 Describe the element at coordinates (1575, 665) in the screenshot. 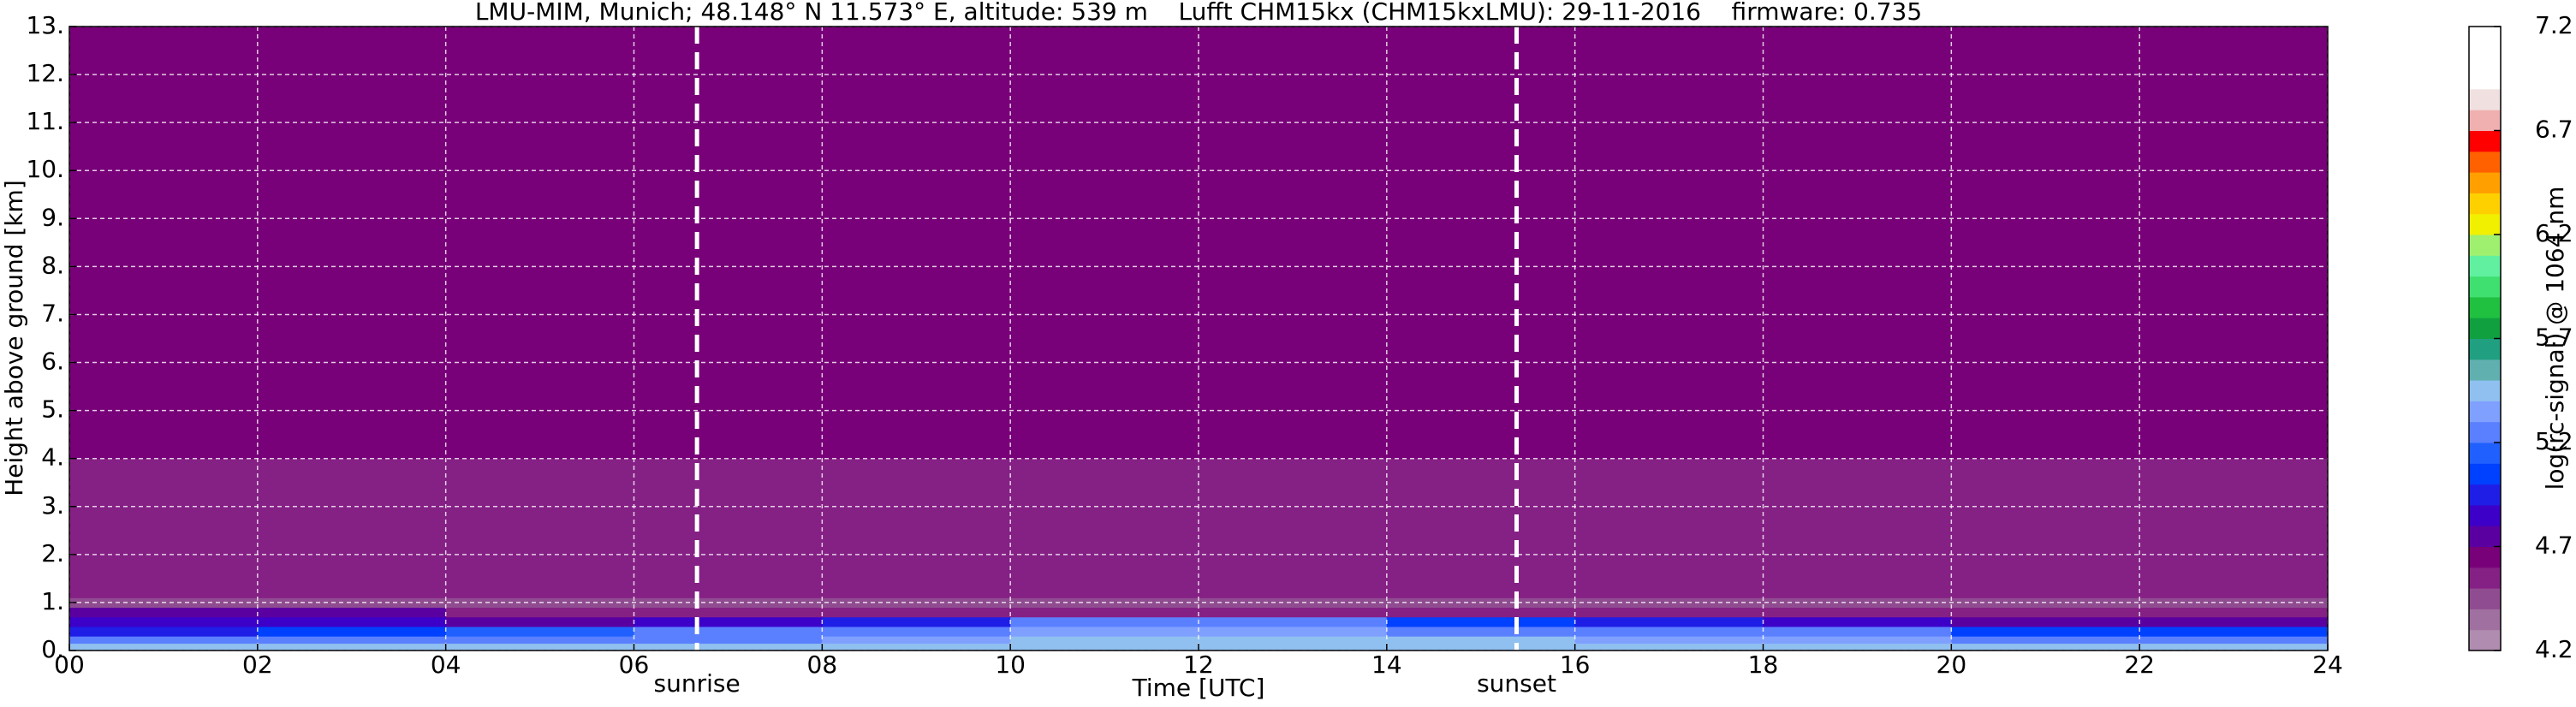

I see `x-tick-label: 16` at that location.